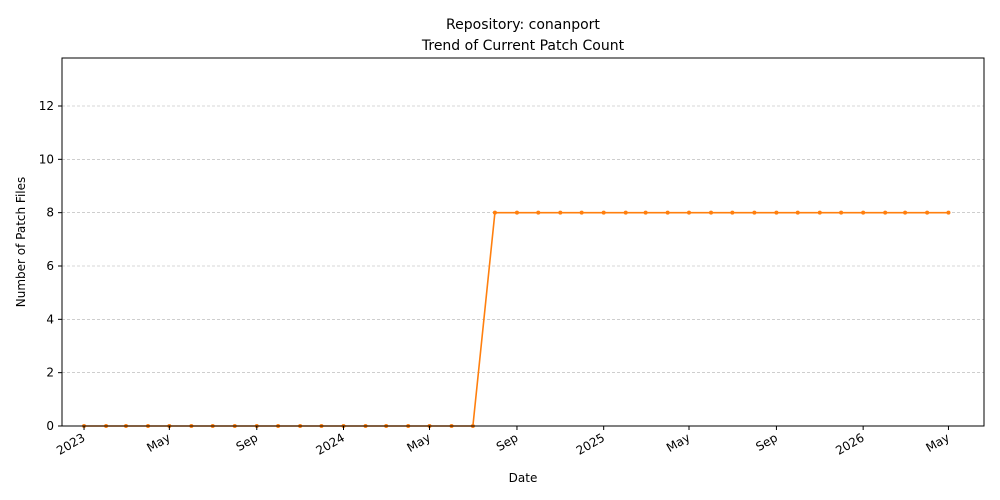 The height and width of the screenshot is (500, 1000). What do you see at coordinates (21, 242) in the screenshot?
I see `y-axis-label: Number of Patch Files` at bounding box center [21, 242].